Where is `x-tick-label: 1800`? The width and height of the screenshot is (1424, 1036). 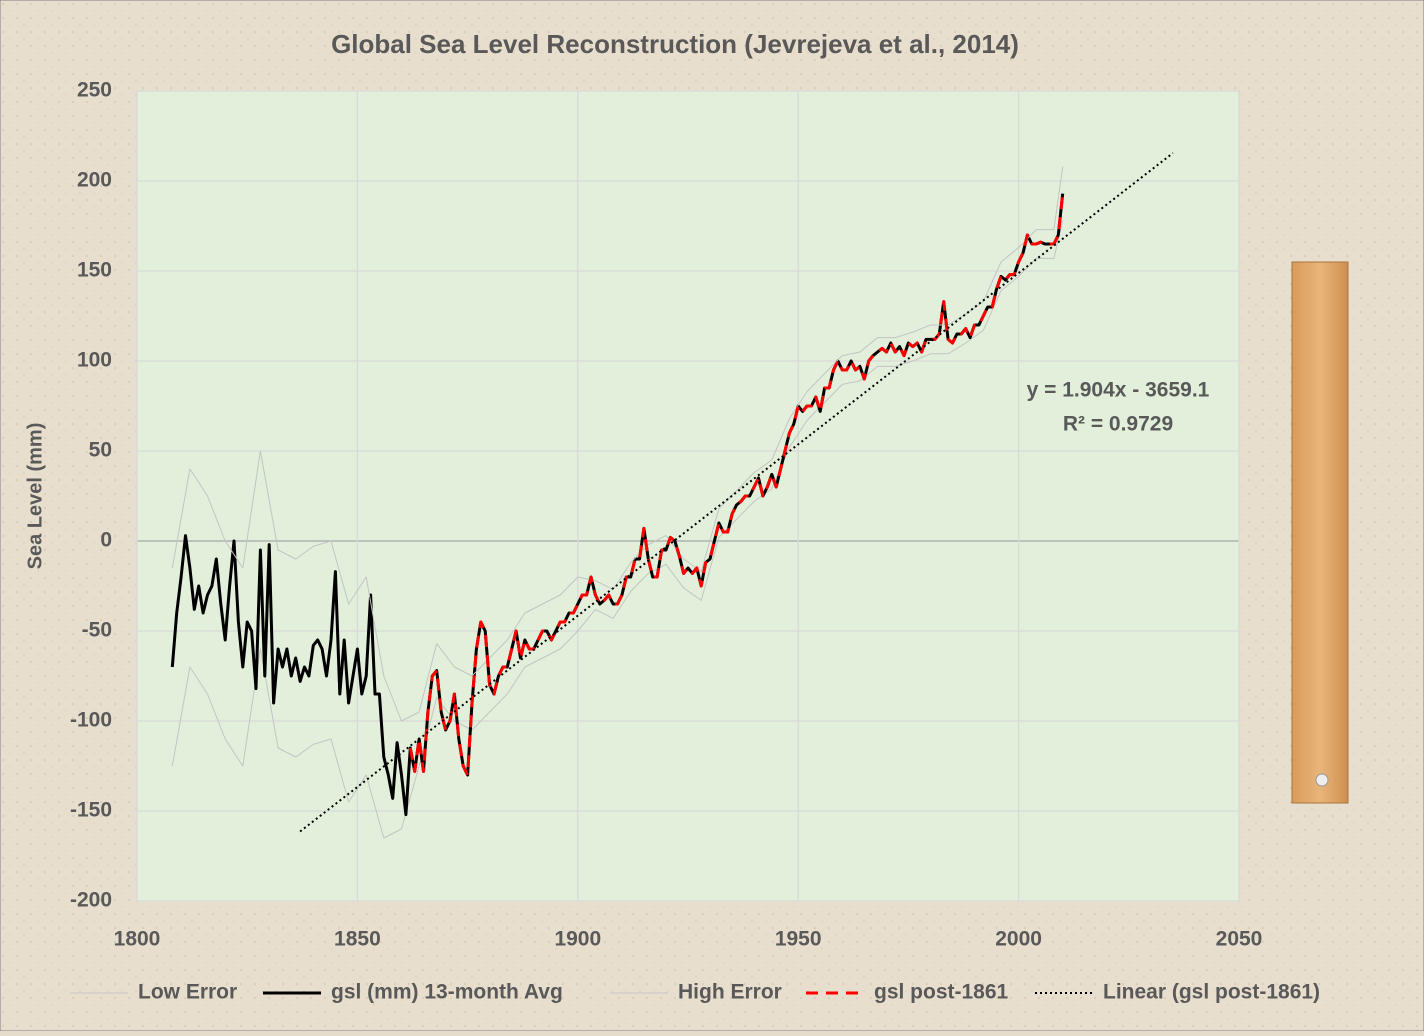 x-tick-label: 1800 is located at coordinates (137, 939).